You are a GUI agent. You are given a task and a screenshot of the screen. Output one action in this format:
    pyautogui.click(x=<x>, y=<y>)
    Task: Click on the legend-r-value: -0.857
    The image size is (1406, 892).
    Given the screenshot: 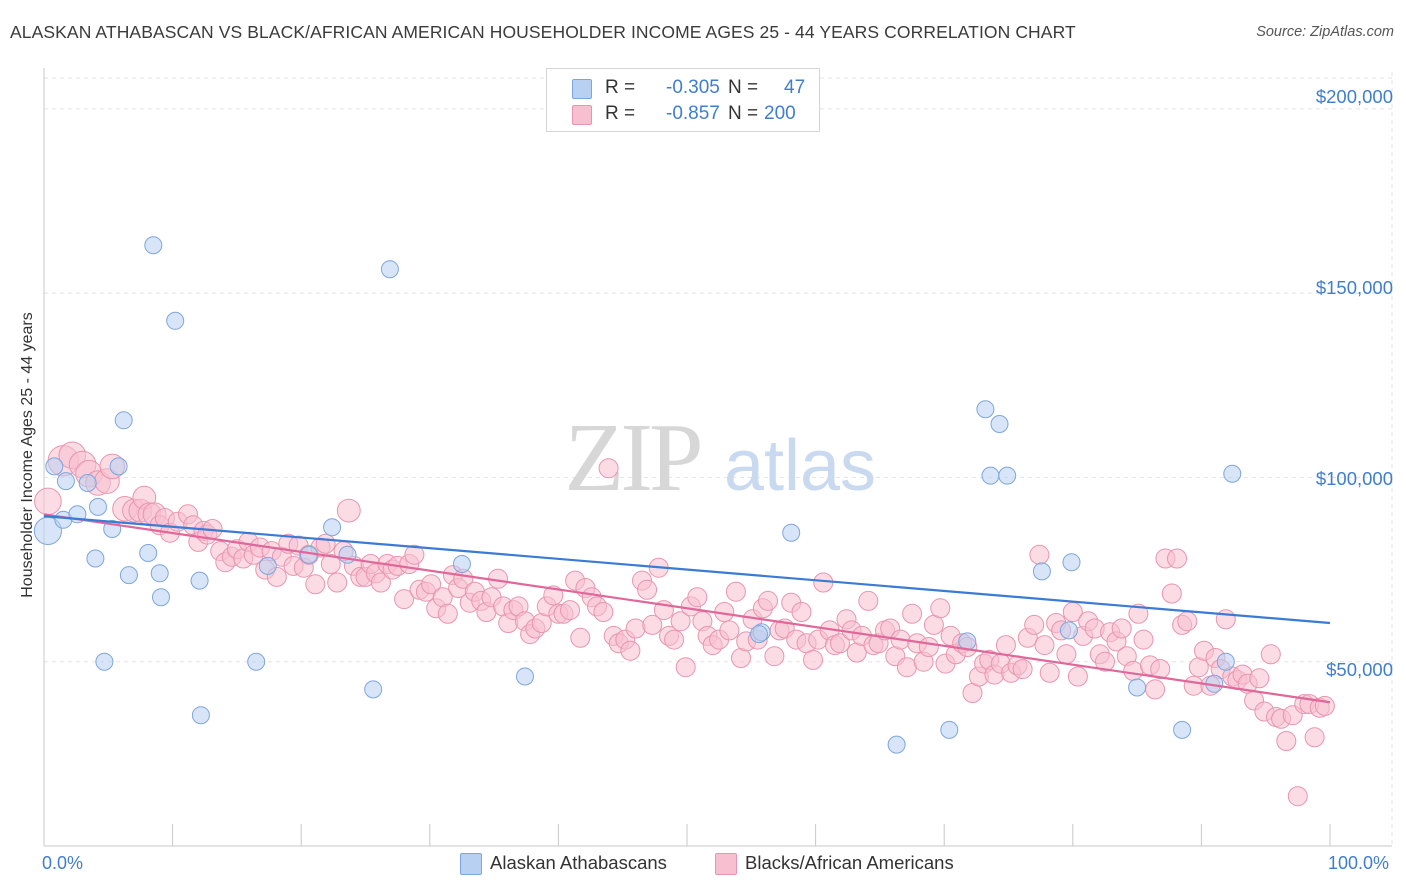 What is the action you would take?
    pyautogui.click(x=693, y=113)
    